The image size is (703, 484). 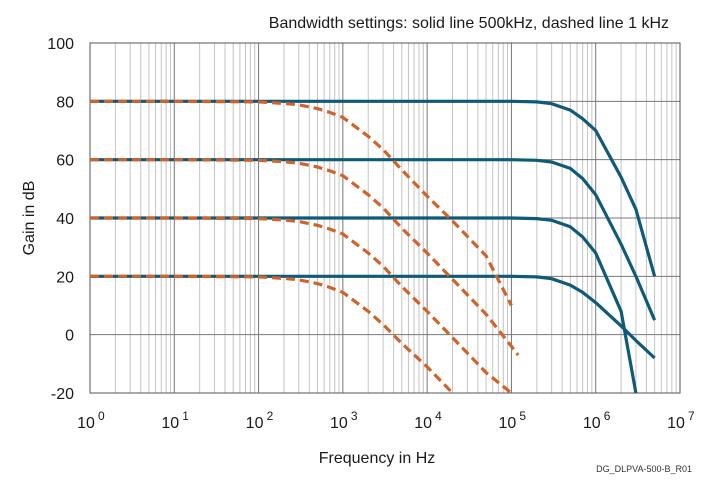 I want to click on y-tick-label: 60, so click(x=65, y=161).